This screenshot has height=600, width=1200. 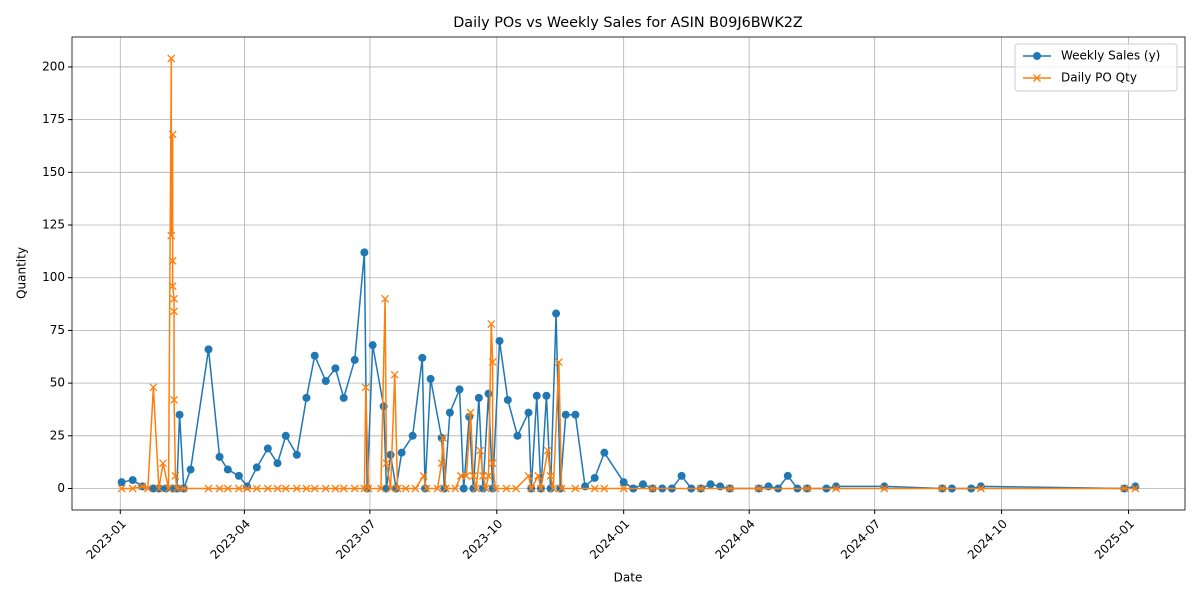 What do you see at coordinates (61, 488) in the screenshot?
I see `y-tick-label: 0` at bounding box center [61, 488].